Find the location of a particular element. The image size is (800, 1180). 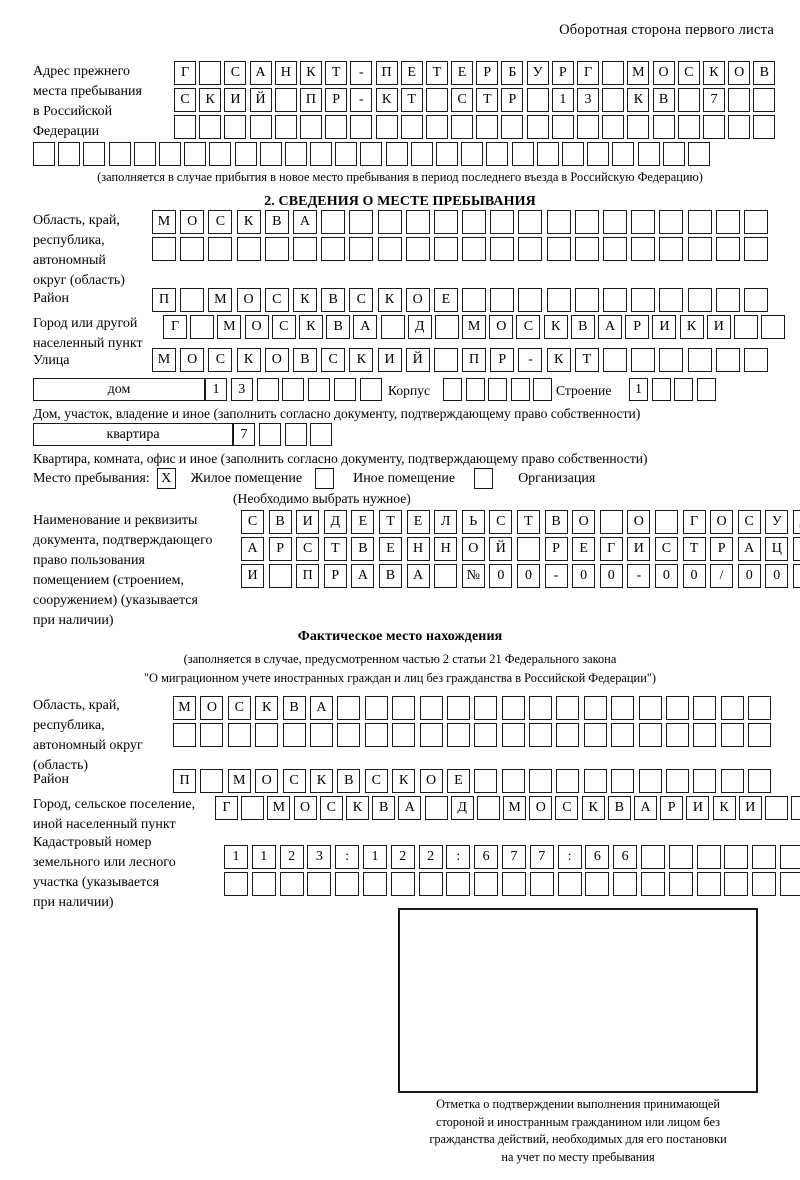

cell: 3 is located at coordinates (319, 857).